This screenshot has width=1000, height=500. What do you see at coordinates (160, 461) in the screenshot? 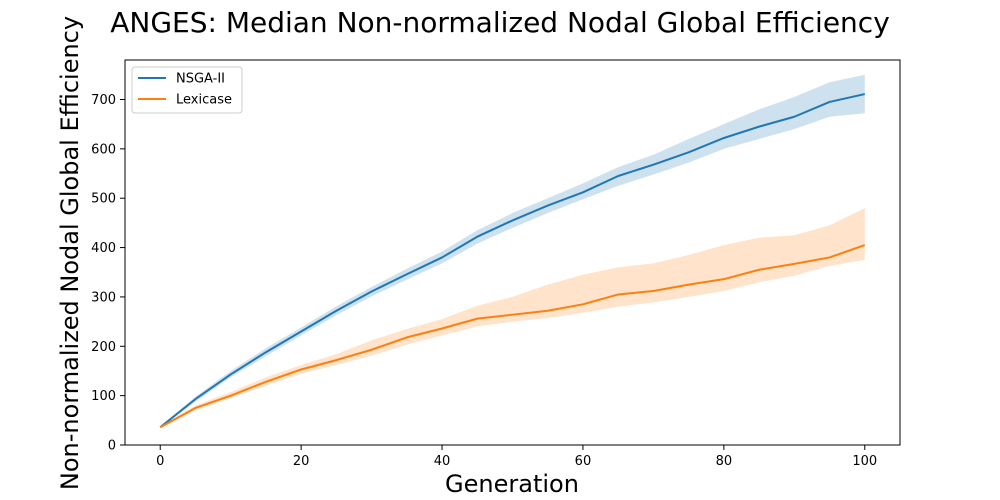
I see `x-tick-label: 0` at bounding box center [160, 461].